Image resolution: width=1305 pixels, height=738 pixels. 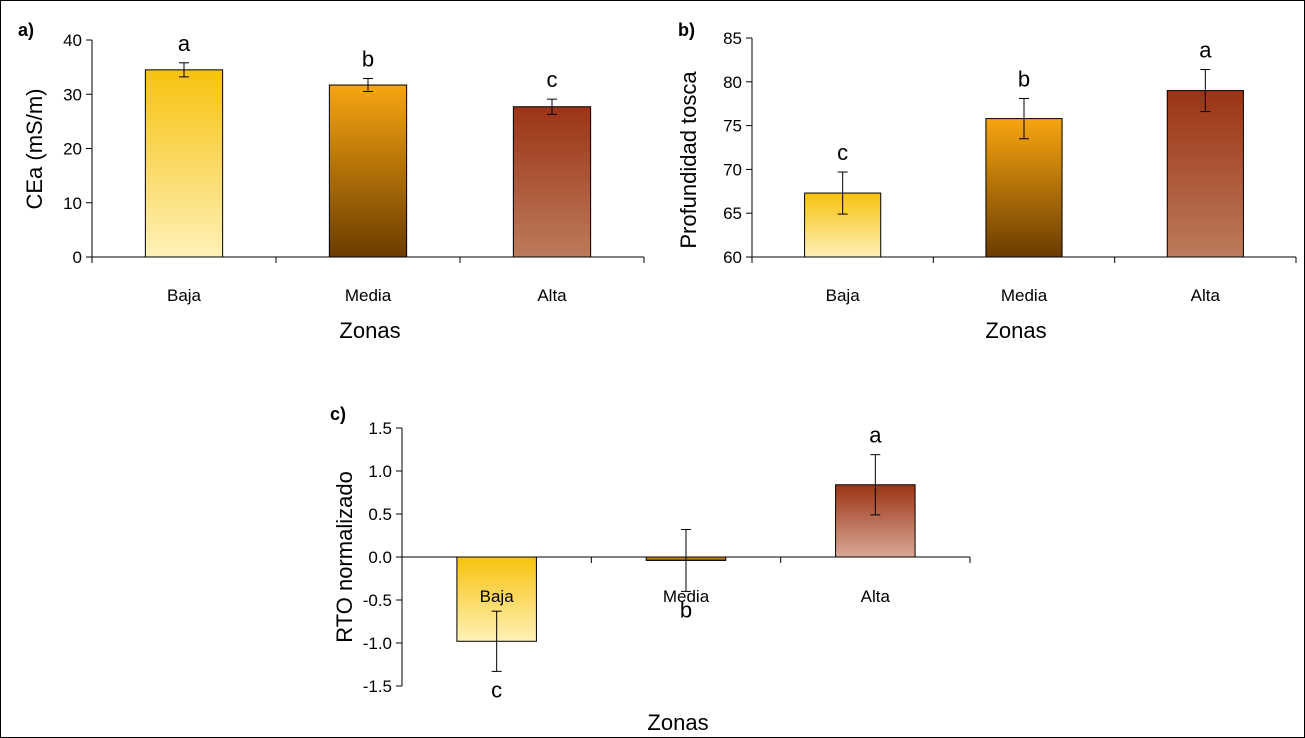 What do you see at coordinates (1024, 188) in the screenshot?
I see `bar-media-b` at bounding box center [1024, 188].